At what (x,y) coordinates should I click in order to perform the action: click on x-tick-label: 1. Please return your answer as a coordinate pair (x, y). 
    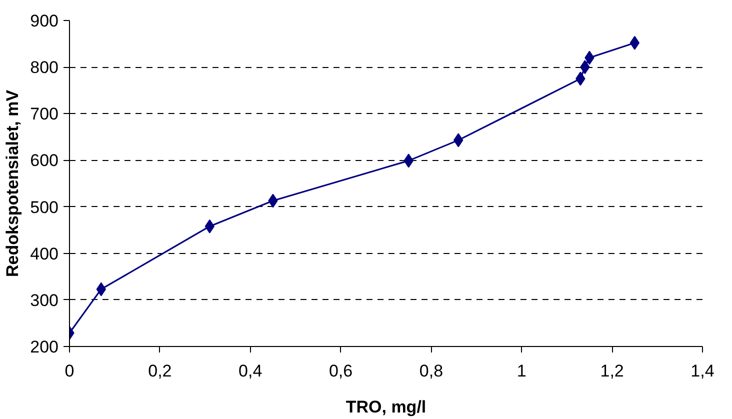
    Looking at the image, I should click on (521, 371).